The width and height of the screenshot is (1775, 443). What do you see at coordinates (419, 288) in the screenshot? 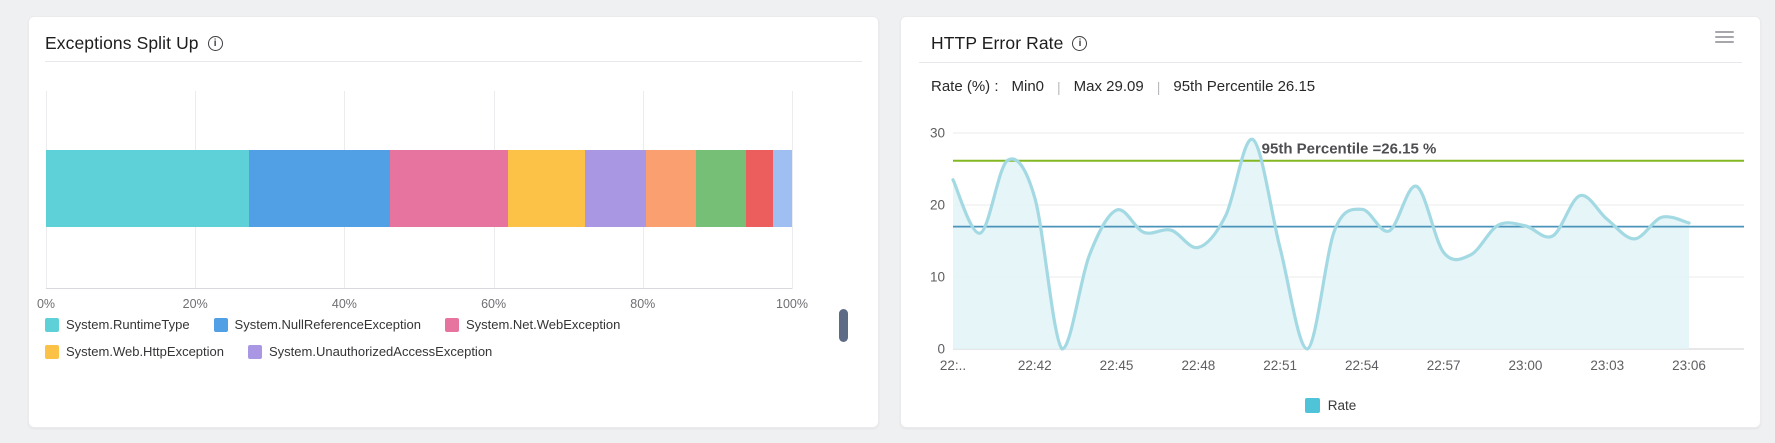
I see `x-axis-line` at bounding box center [419, 288].